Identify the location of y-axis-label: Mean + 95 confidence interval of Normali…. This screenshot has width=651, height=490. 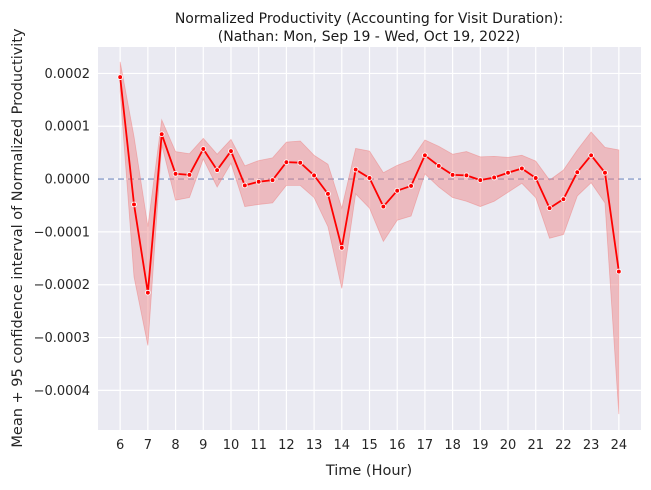
(18, 238).